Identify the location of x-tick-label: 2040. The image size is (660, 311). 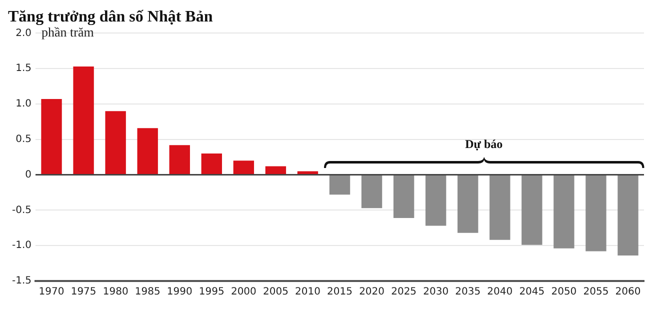
(500, 292).